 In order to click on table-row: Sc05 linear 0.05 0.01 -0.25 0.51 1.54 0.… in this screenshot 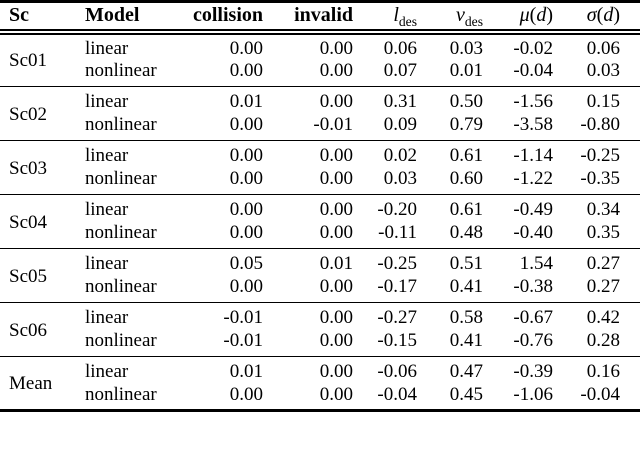, I will do `click(320, 268)`.